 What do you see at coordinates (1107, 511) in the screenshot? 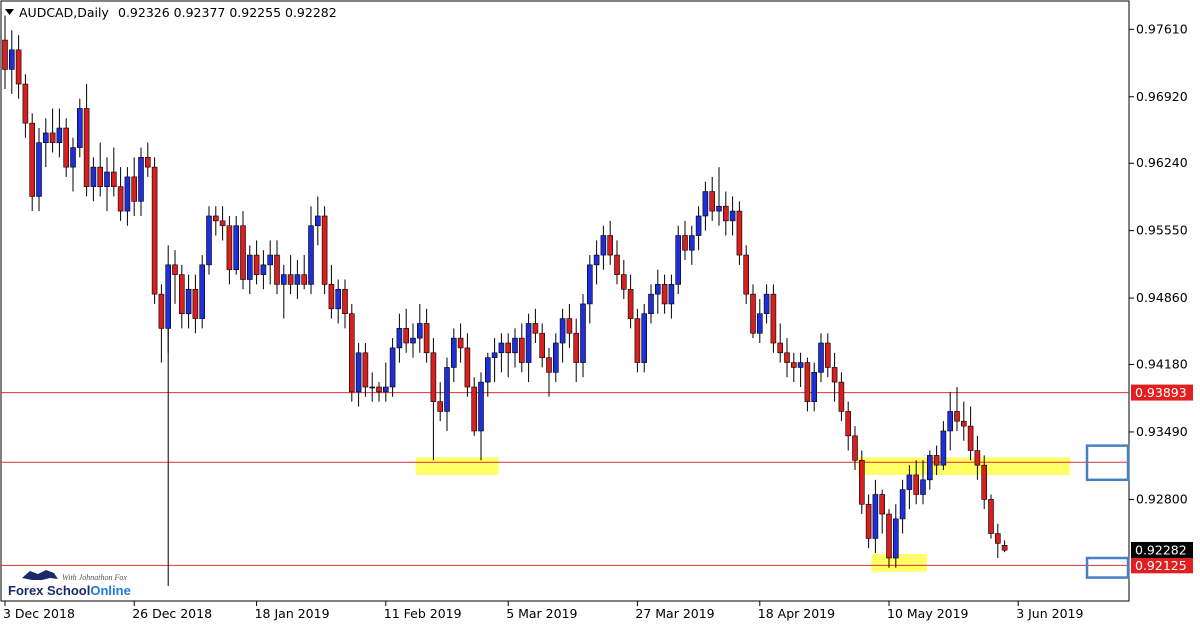
I see `markers-layer` at bounding box center [1107, 511].